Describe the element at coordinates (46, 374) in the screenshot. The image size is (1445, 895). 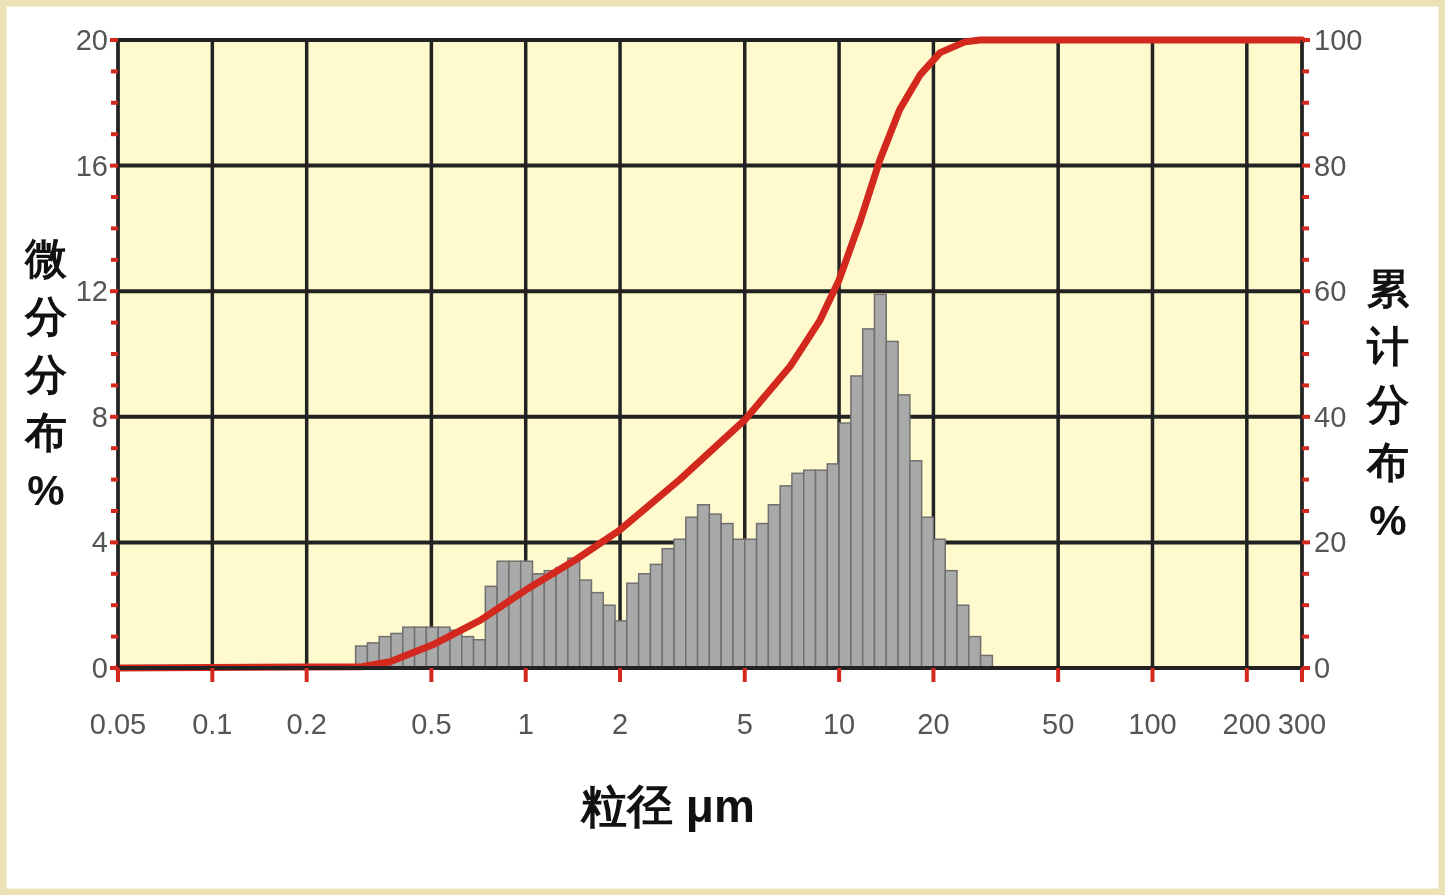
I see `y-axis-title: 微分分布%` at that location.